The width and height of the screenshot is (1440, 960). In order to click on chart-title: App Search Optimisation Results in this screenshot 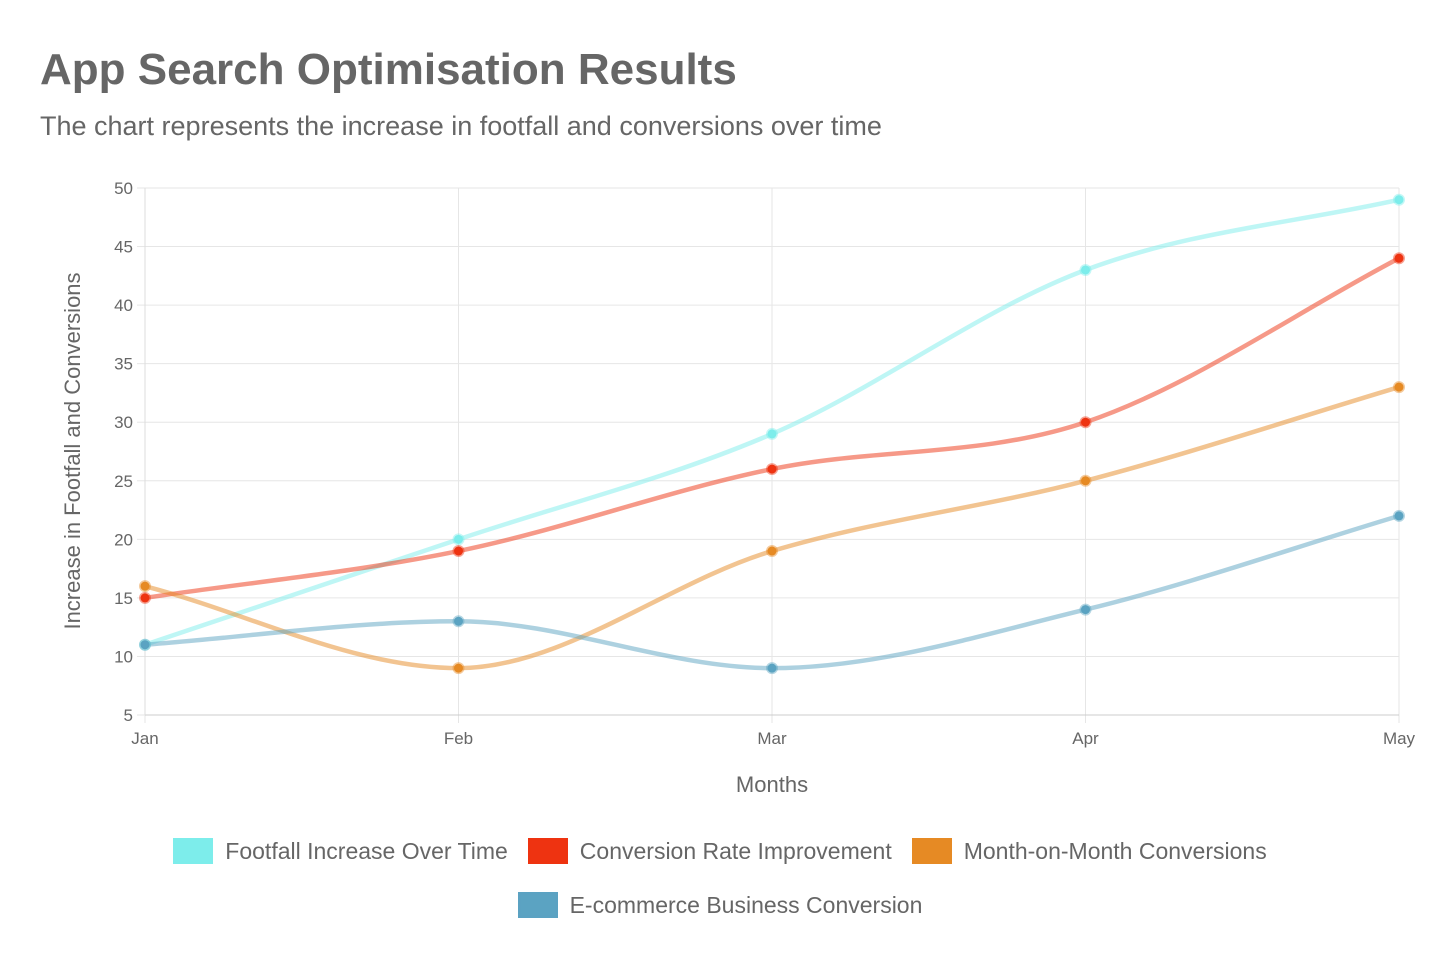, I will do `click(388, 69)`.